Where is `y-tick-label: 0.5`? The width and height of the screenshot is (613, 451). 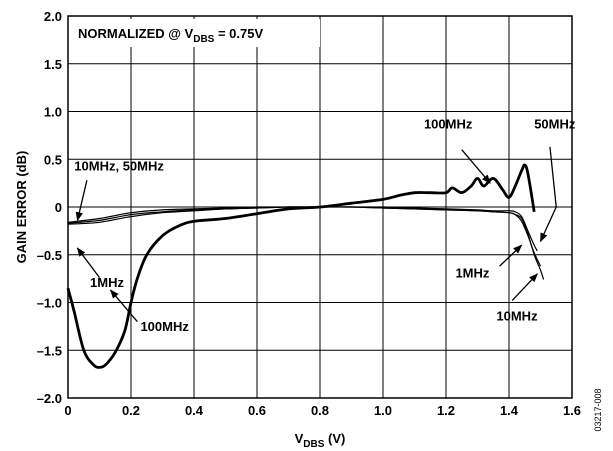
y-tick-label: 0.5 is located at coordinates (53, 159).